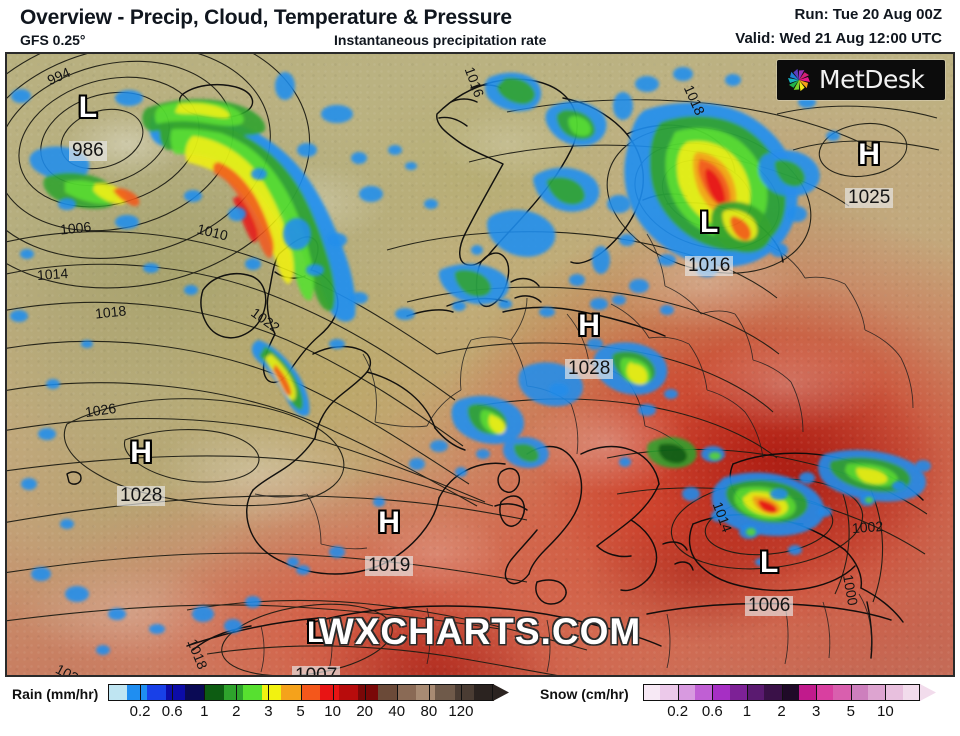  I want to click on pressure-system-l-1016: L 1016, so click(709, 242).